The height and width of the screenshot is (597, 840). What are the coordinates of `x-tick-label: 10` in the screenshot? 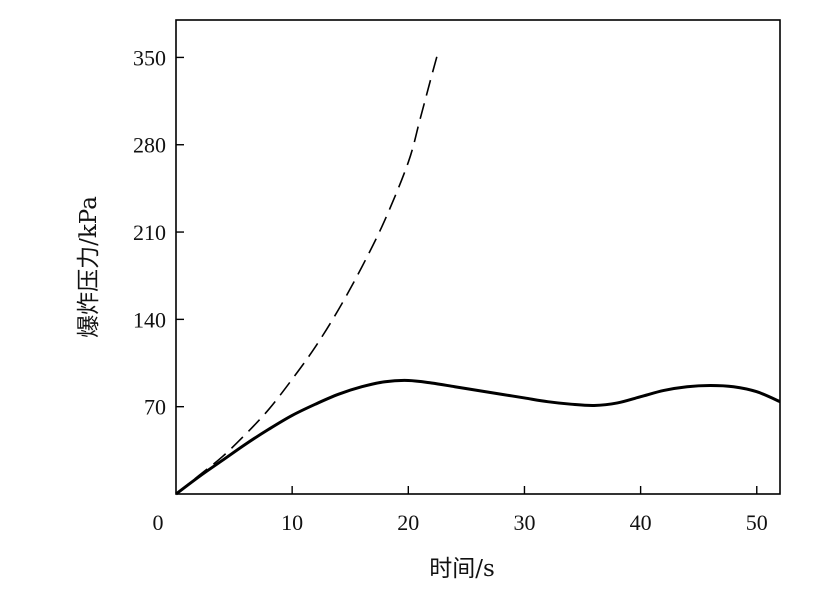 It's located at (292, 522).